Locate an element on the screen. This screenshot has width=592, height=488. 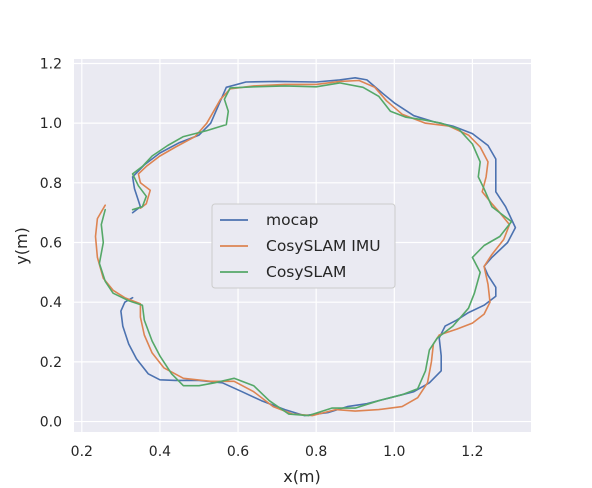
legend-items: mocap CosySLAM IMU CosySLAM is located at coordinates (300, 246).